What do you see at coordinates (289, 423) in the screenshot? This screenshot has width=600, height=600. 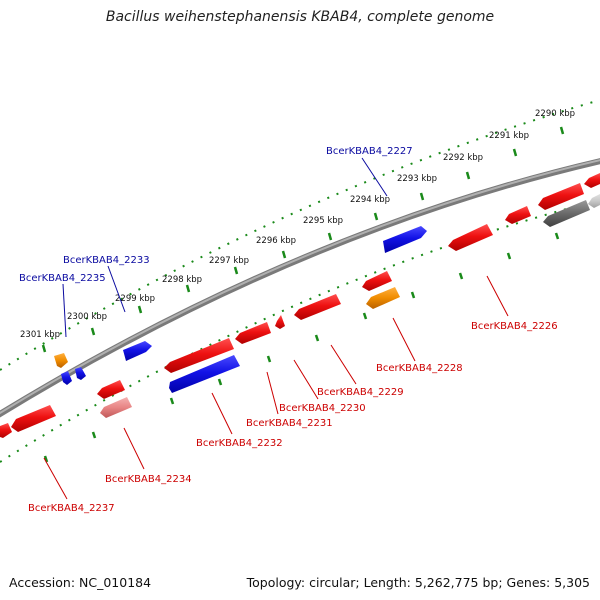 I see `gene-label: BcerKBAB4_2231` at bounding box center [289, 423].